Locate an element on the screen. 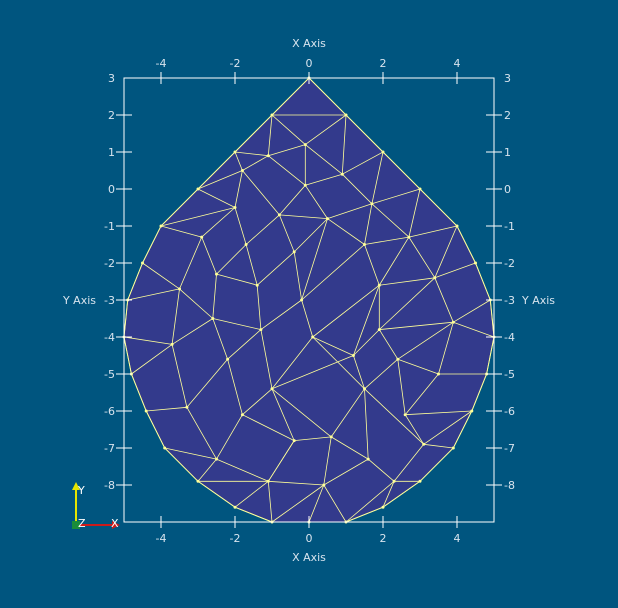 The width and height of the screenshot is (618, 608). y-tick-label-right: -4 is located at coordinates (509, 337).